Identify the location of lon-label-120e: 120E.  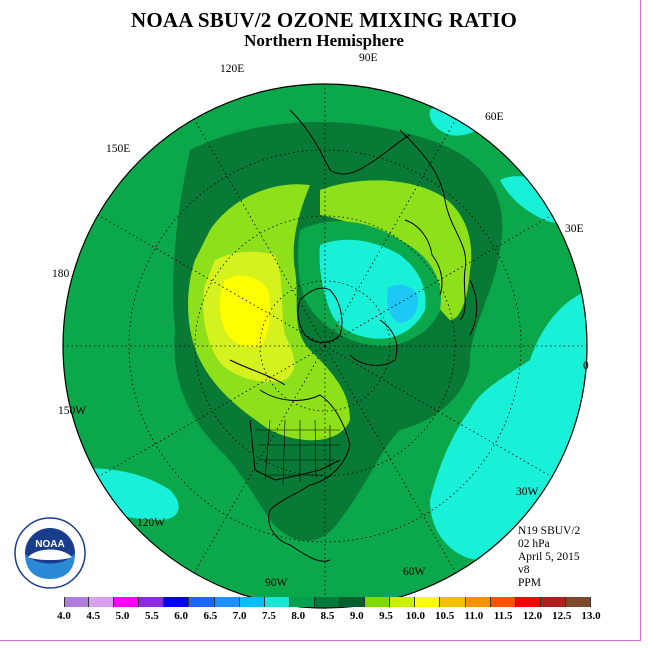
(232, 69).